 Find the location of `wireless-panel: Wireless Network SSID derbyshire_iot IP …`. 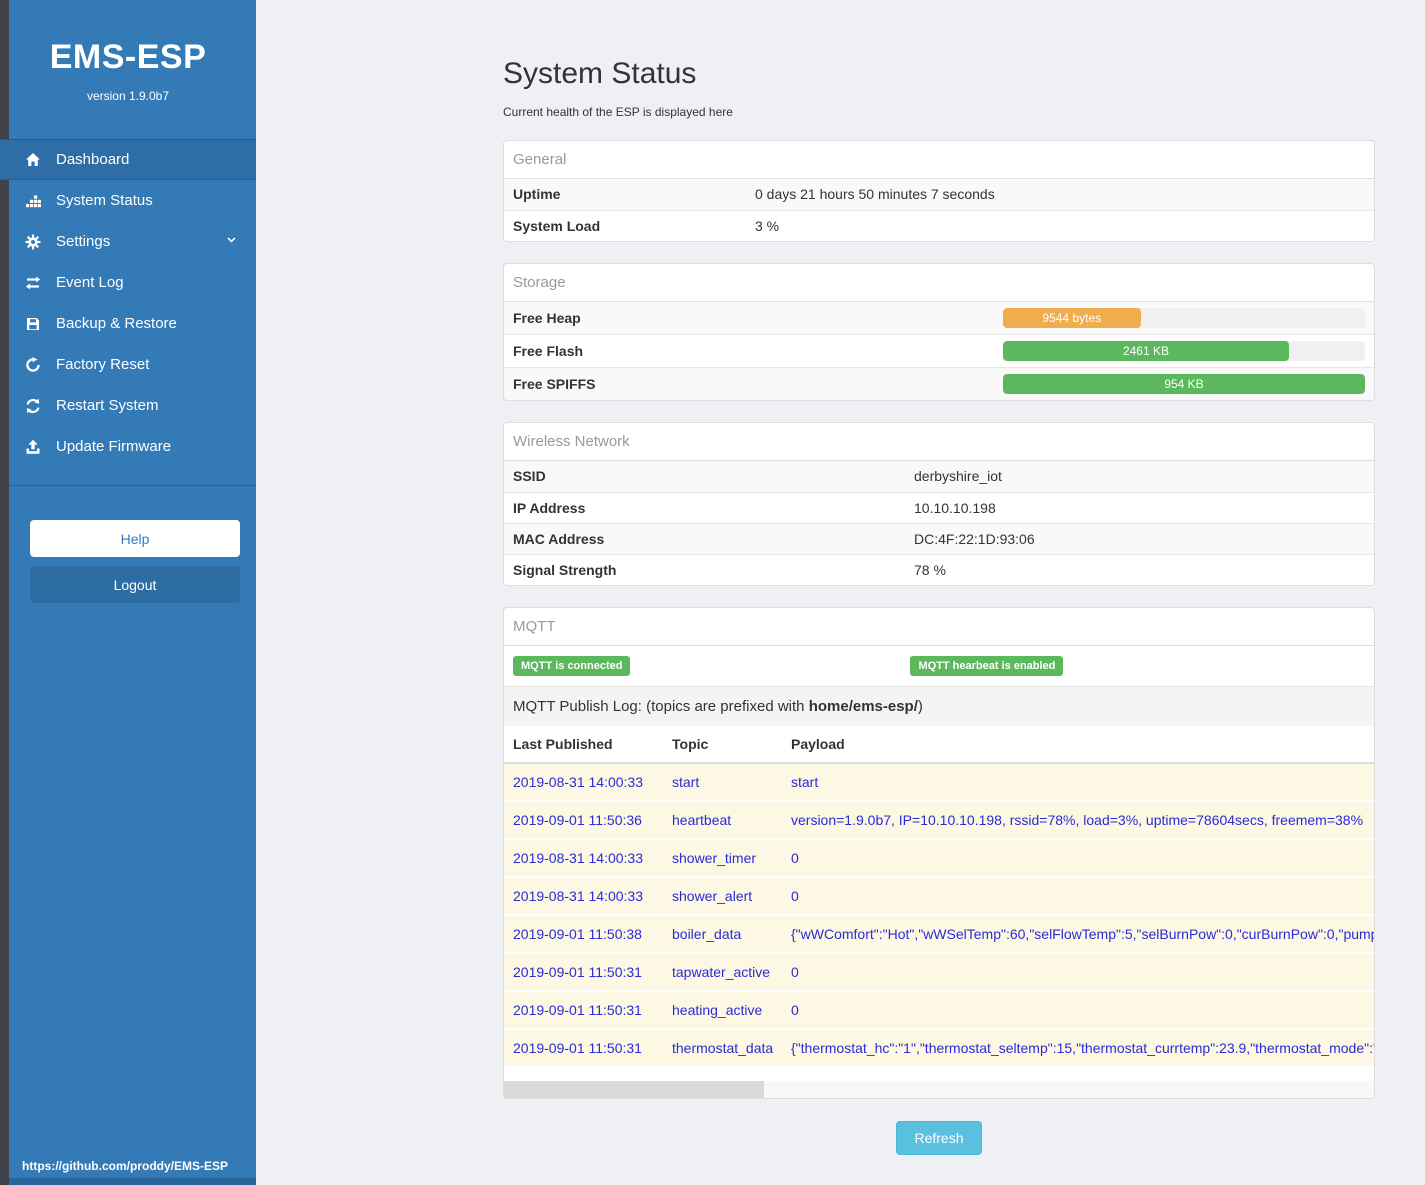

wireless-panel: Wireless Network SSID derbyshire_iot IP … is located at coordinates (939, 504).